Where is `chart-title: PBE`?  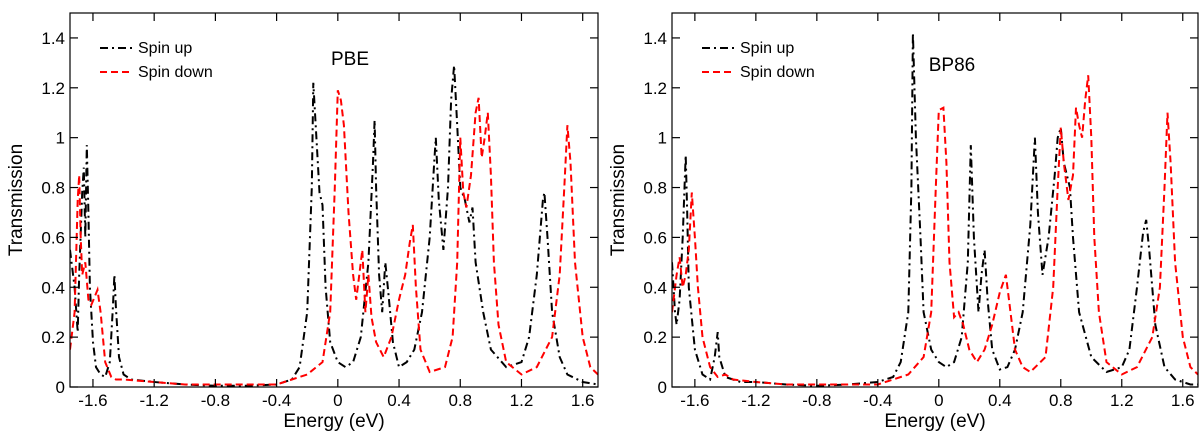 chart-title: PBE is located at coordinates (350, 59).